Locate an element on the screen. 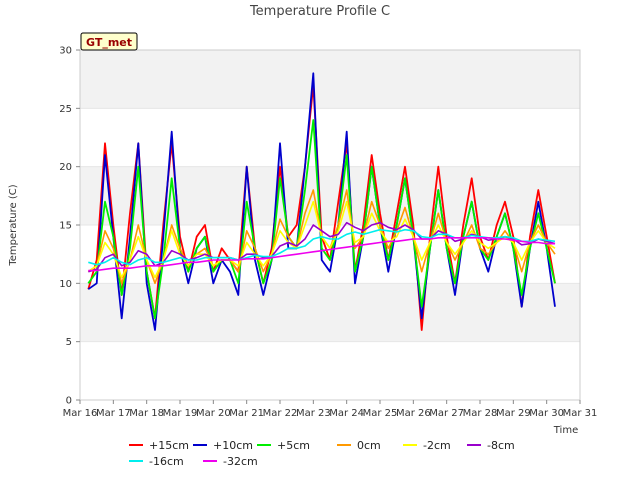 This screenshot has height=480, width=640. series-line-16cm is located at coordinates (322, 247).